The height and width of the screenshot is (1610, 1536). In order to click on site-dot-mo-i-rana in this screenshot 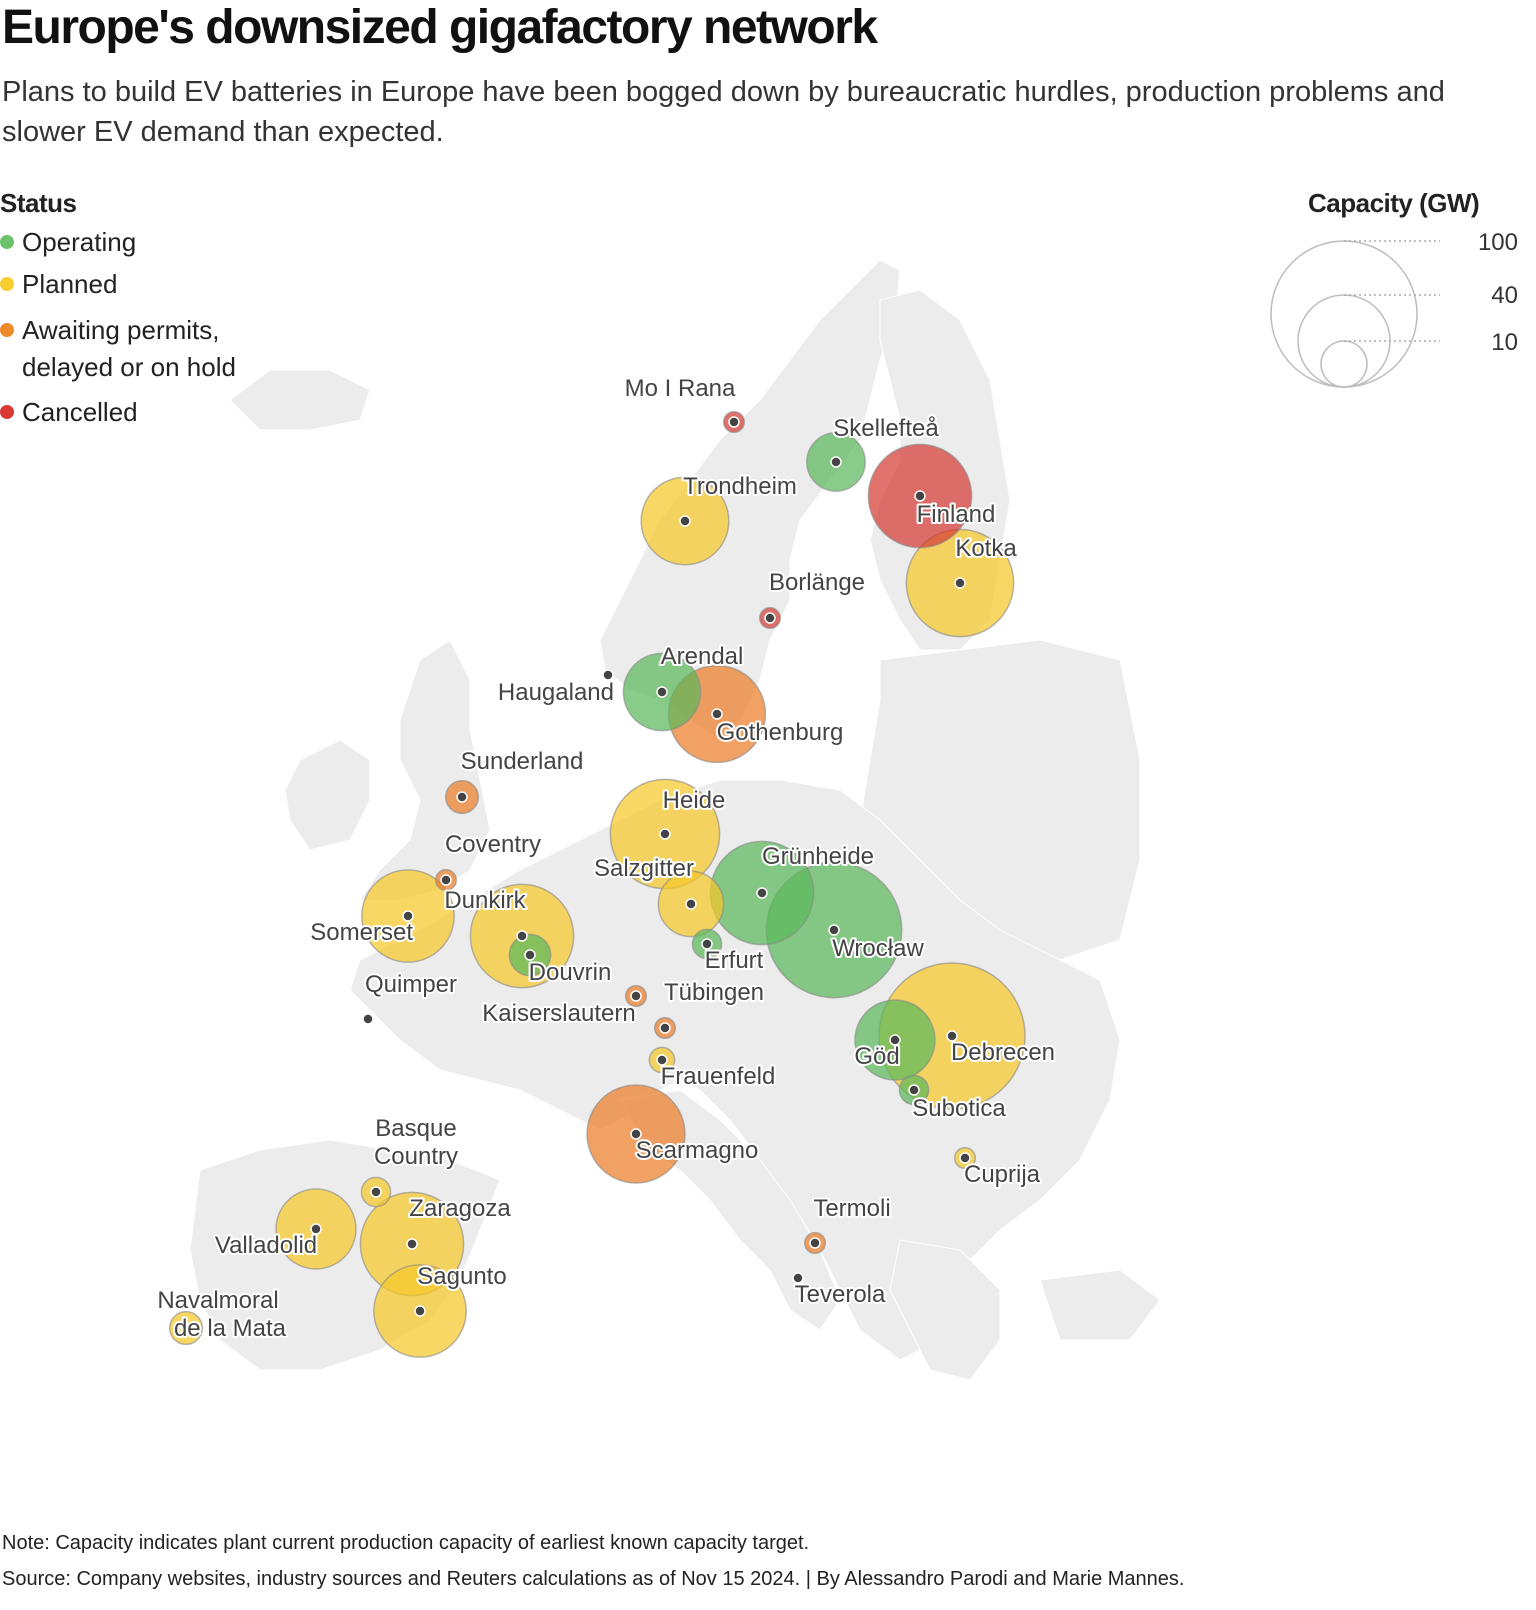, I will do `click(734, 422)`.